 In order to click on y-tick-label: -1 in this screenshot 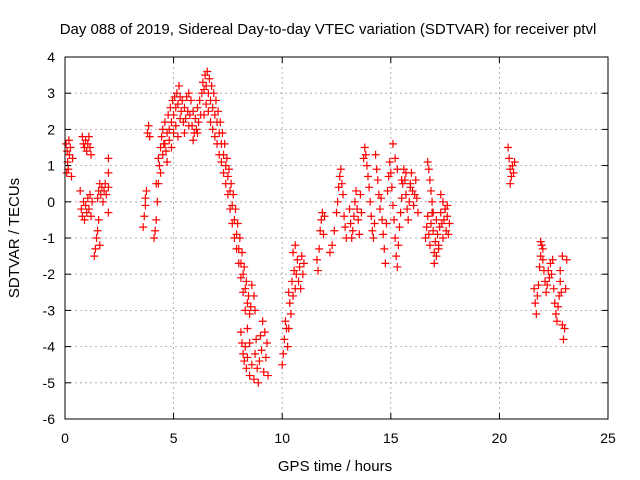, I will do `click(49, 238)`.